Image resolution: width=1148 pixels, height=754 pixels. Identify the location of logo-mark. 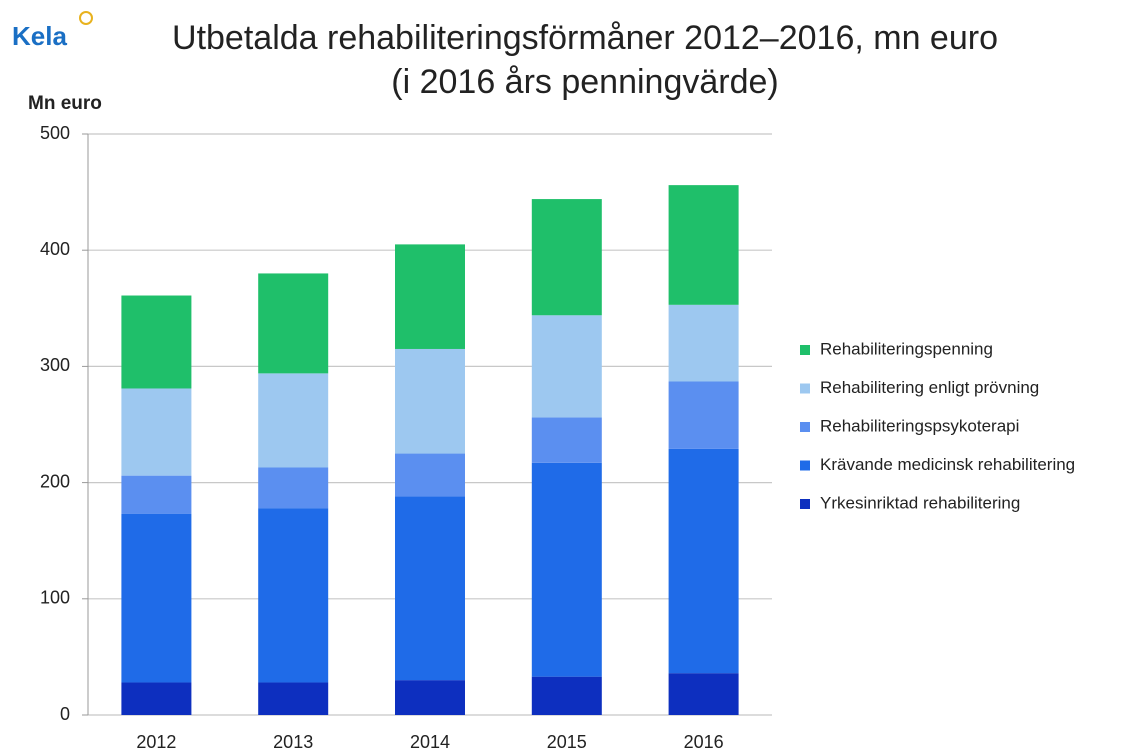
(86, 18).